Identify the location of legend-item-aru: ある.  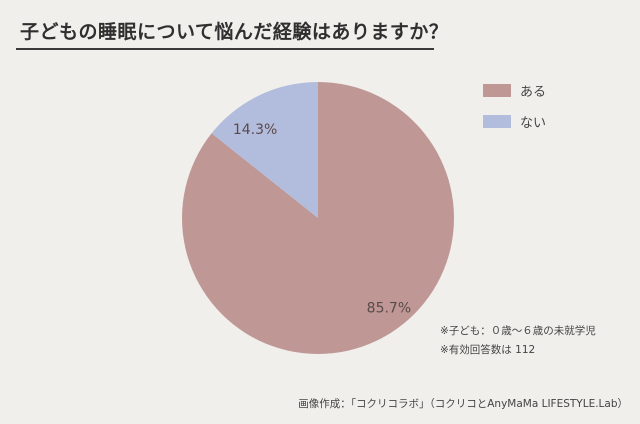
(514, 90).